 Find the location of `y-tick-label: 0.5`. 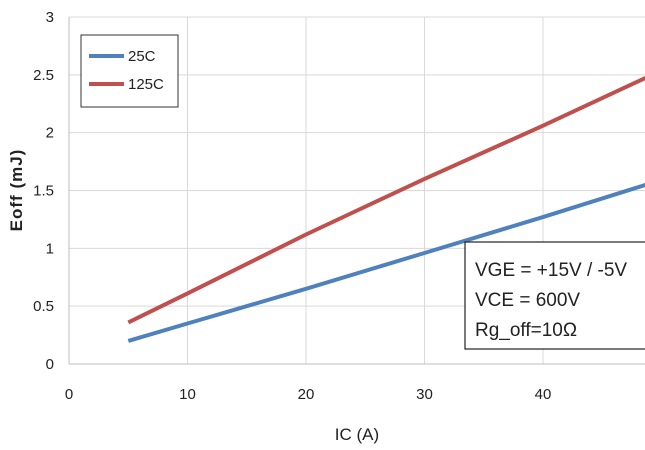

y-tick-label: 0.5 is located at coordinates (43, 306).